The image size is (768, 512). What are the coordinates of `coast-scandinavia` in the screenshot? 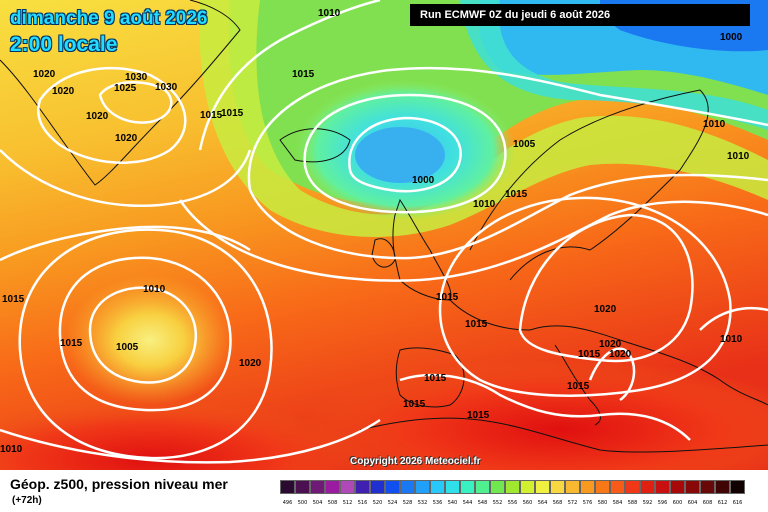 It's located at (589, 185).